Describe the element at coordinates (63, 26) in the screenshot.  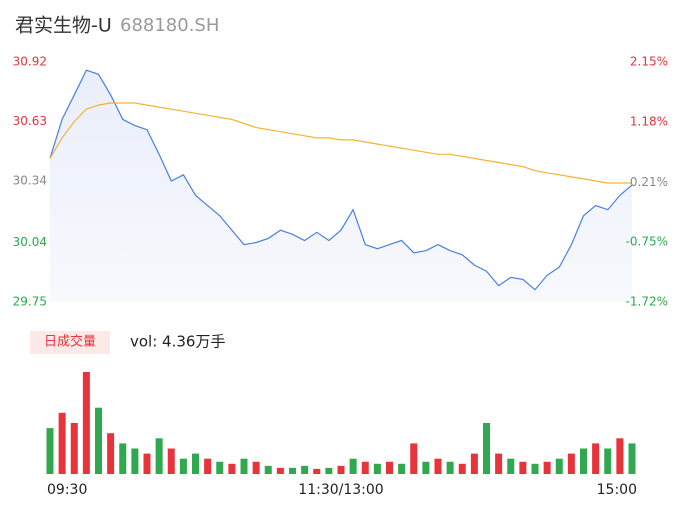
I see `stock-name: 君实生物-U` at that location.